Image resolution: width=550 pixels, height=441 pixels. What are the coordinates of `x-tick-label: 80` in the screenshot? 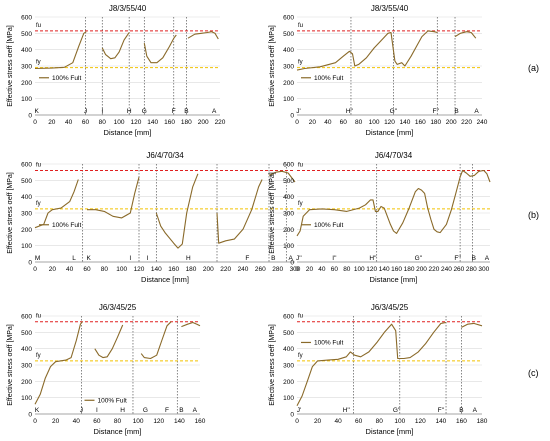 It's located at (347, 269).